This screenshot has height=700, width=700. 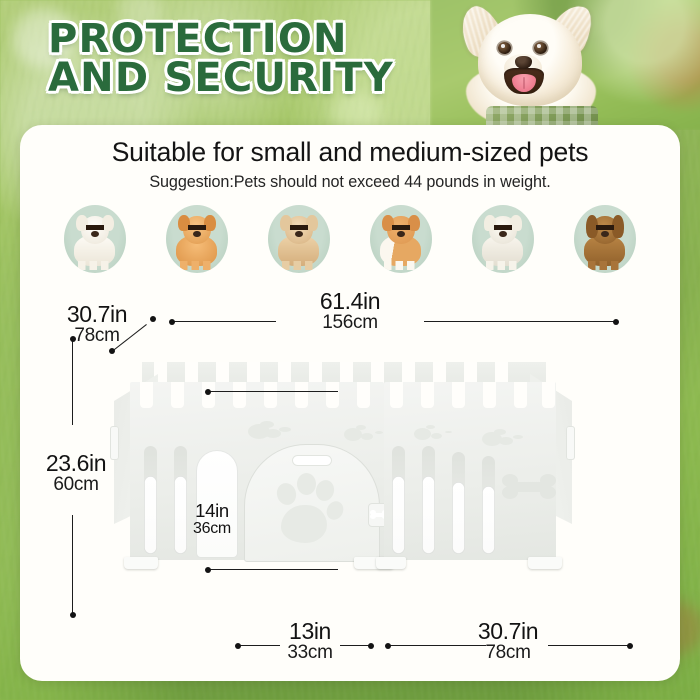 What do you see at coordinates (503, 239) in the screenshot?
I see `breed-circle-french-bulldog` at bounding box center [503, 239].